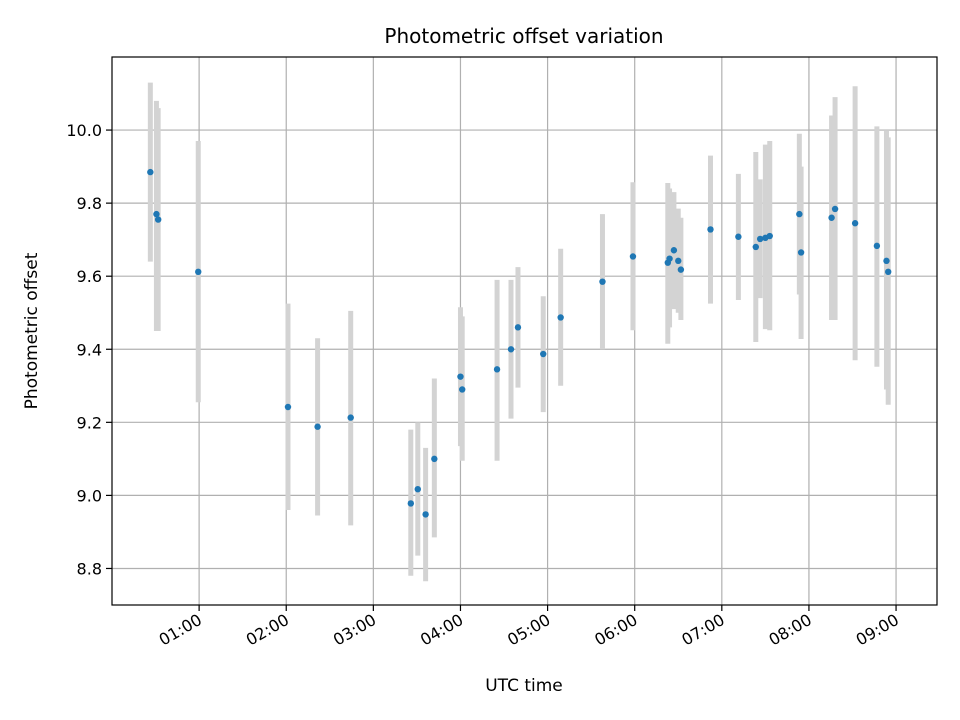  What do you see at coordinates (180, 630) in the screenshot?
I see `x-tick-label: 01:00` at bounding box center [180, 630].